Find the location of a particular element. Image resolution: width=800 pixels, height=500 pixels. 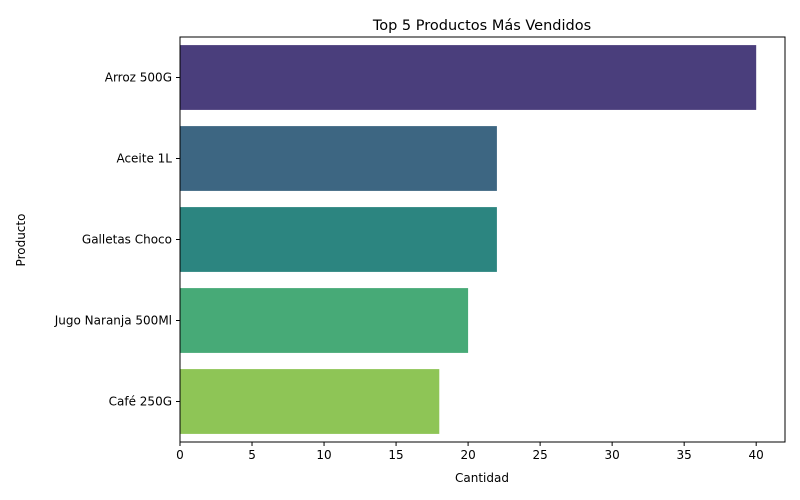

y-tick-label: Galletas Choco is located at coordinates (127, 240).